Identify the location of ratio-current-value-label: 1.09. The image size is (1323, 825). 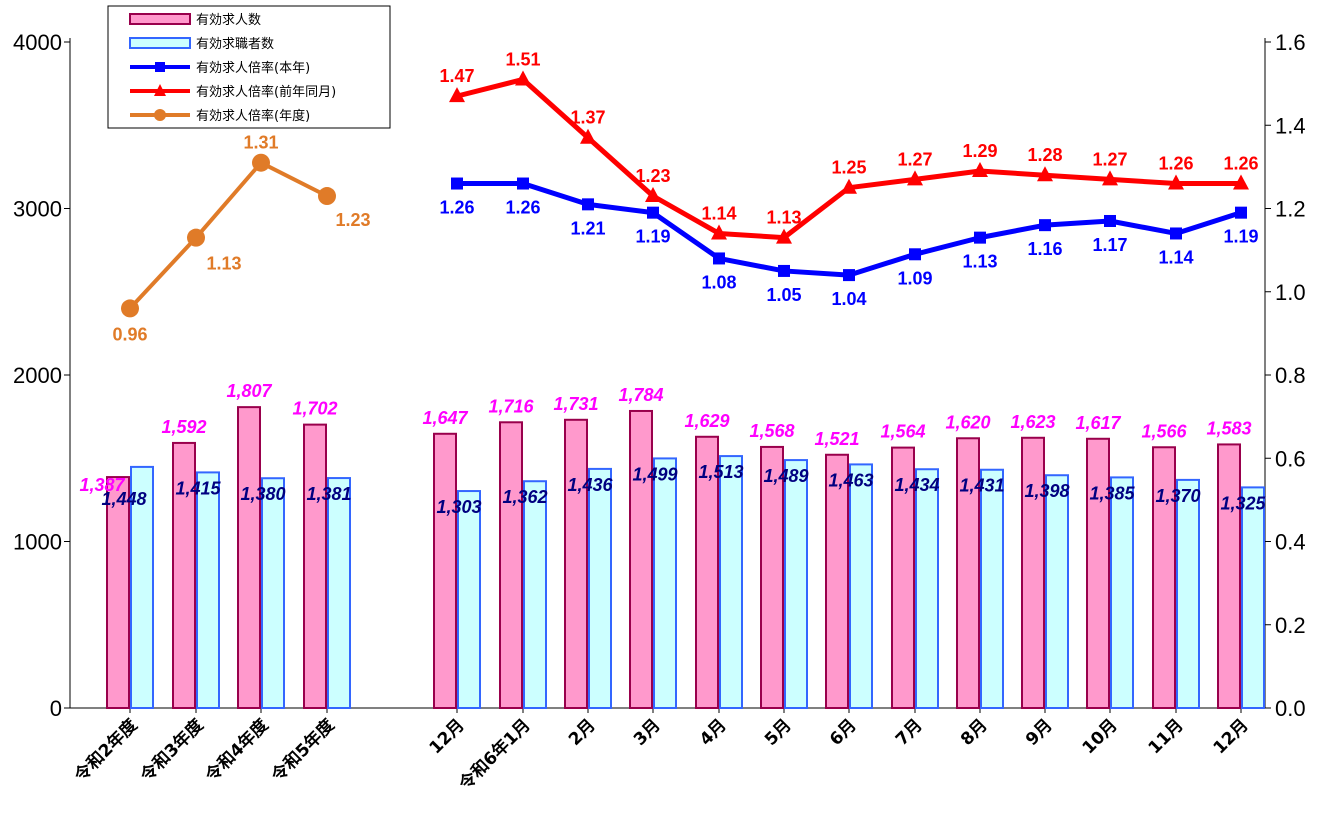
(914, 278).